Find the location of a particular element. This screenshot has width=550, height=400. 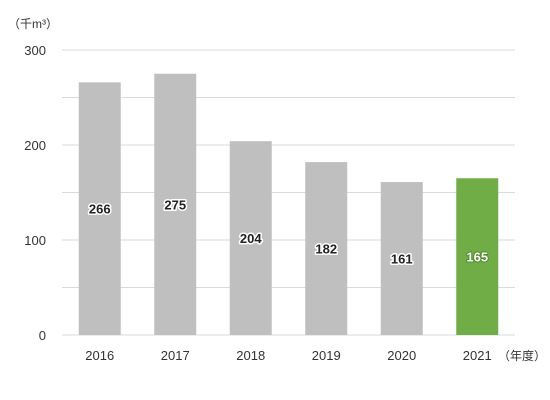

bar-2019 is located at coordinates (326, 248).